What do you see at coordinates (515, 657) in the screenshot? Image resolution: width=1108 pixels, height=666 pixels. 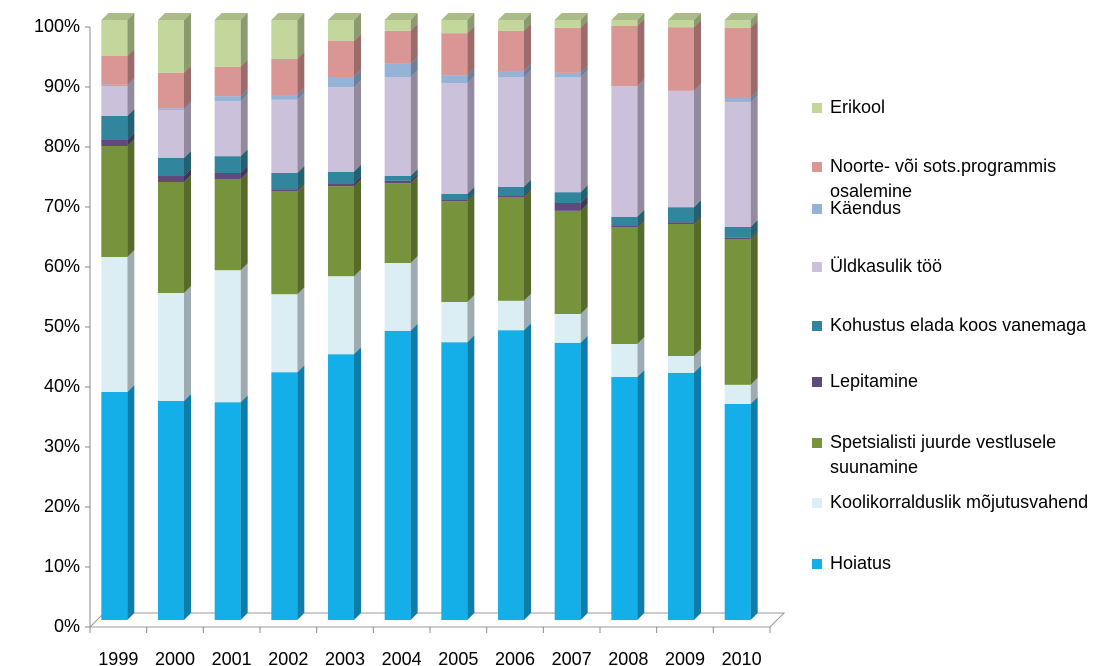 I see `x-tick-label: 2006` at bounding box center [515, 657].